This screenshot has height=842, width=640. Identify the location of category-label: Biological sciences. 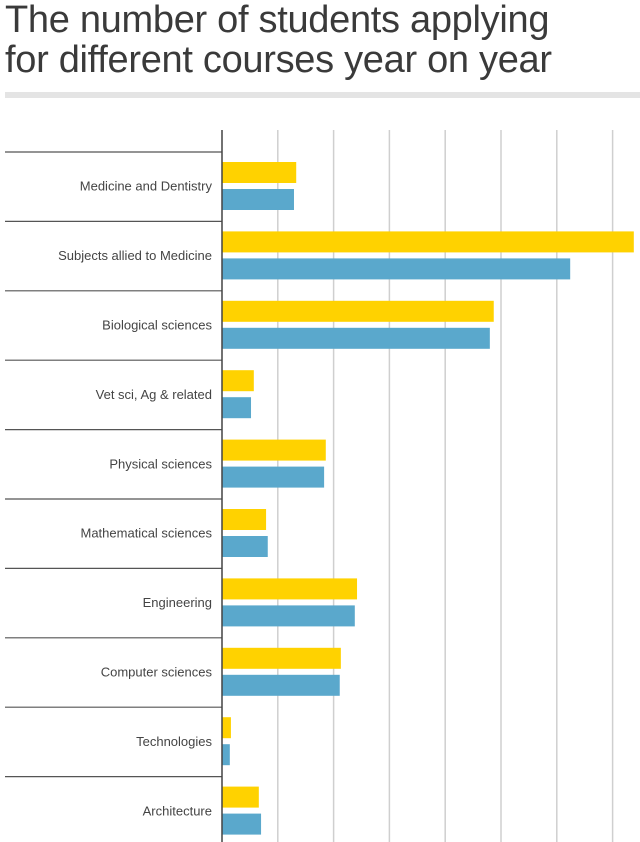
(157, 325).